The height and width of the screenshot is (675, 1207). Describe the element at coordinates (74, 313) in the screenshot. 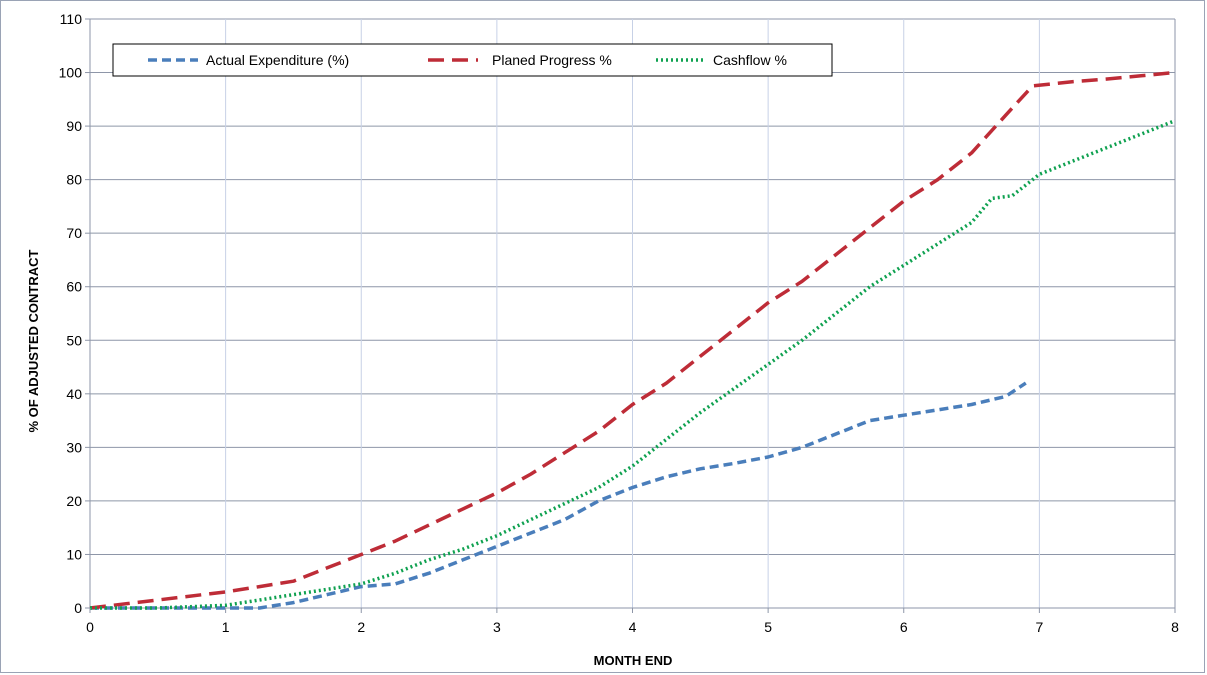

I see `y-axis-ticks: 0 10 20 30 40 50 60 70 80 90 100 110` at that location.